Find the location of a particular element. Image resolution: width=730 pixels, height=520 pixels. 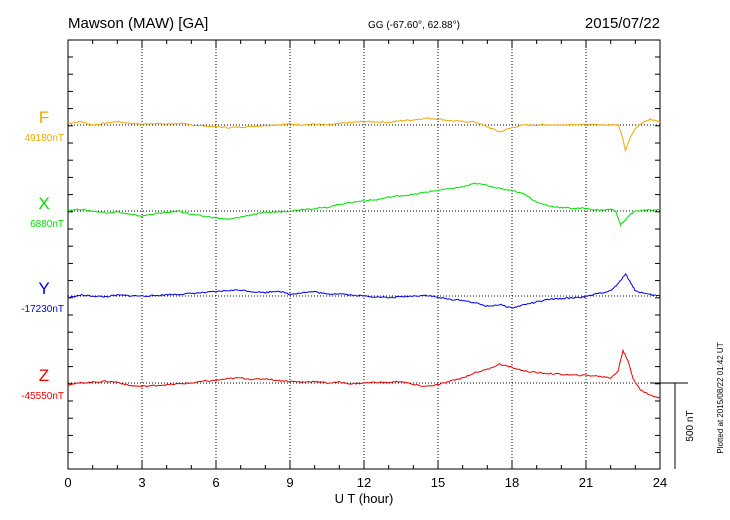

series-name-x: X is located at coordinates (43, 203).